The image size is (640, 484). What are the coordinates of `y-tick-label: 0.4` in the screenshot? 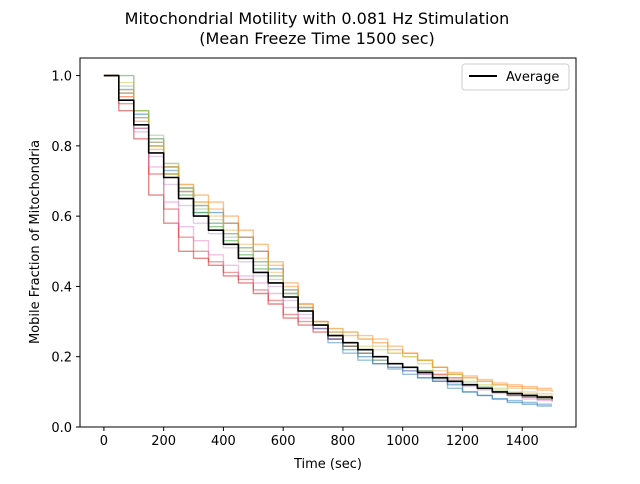 It's located at (61, 287).